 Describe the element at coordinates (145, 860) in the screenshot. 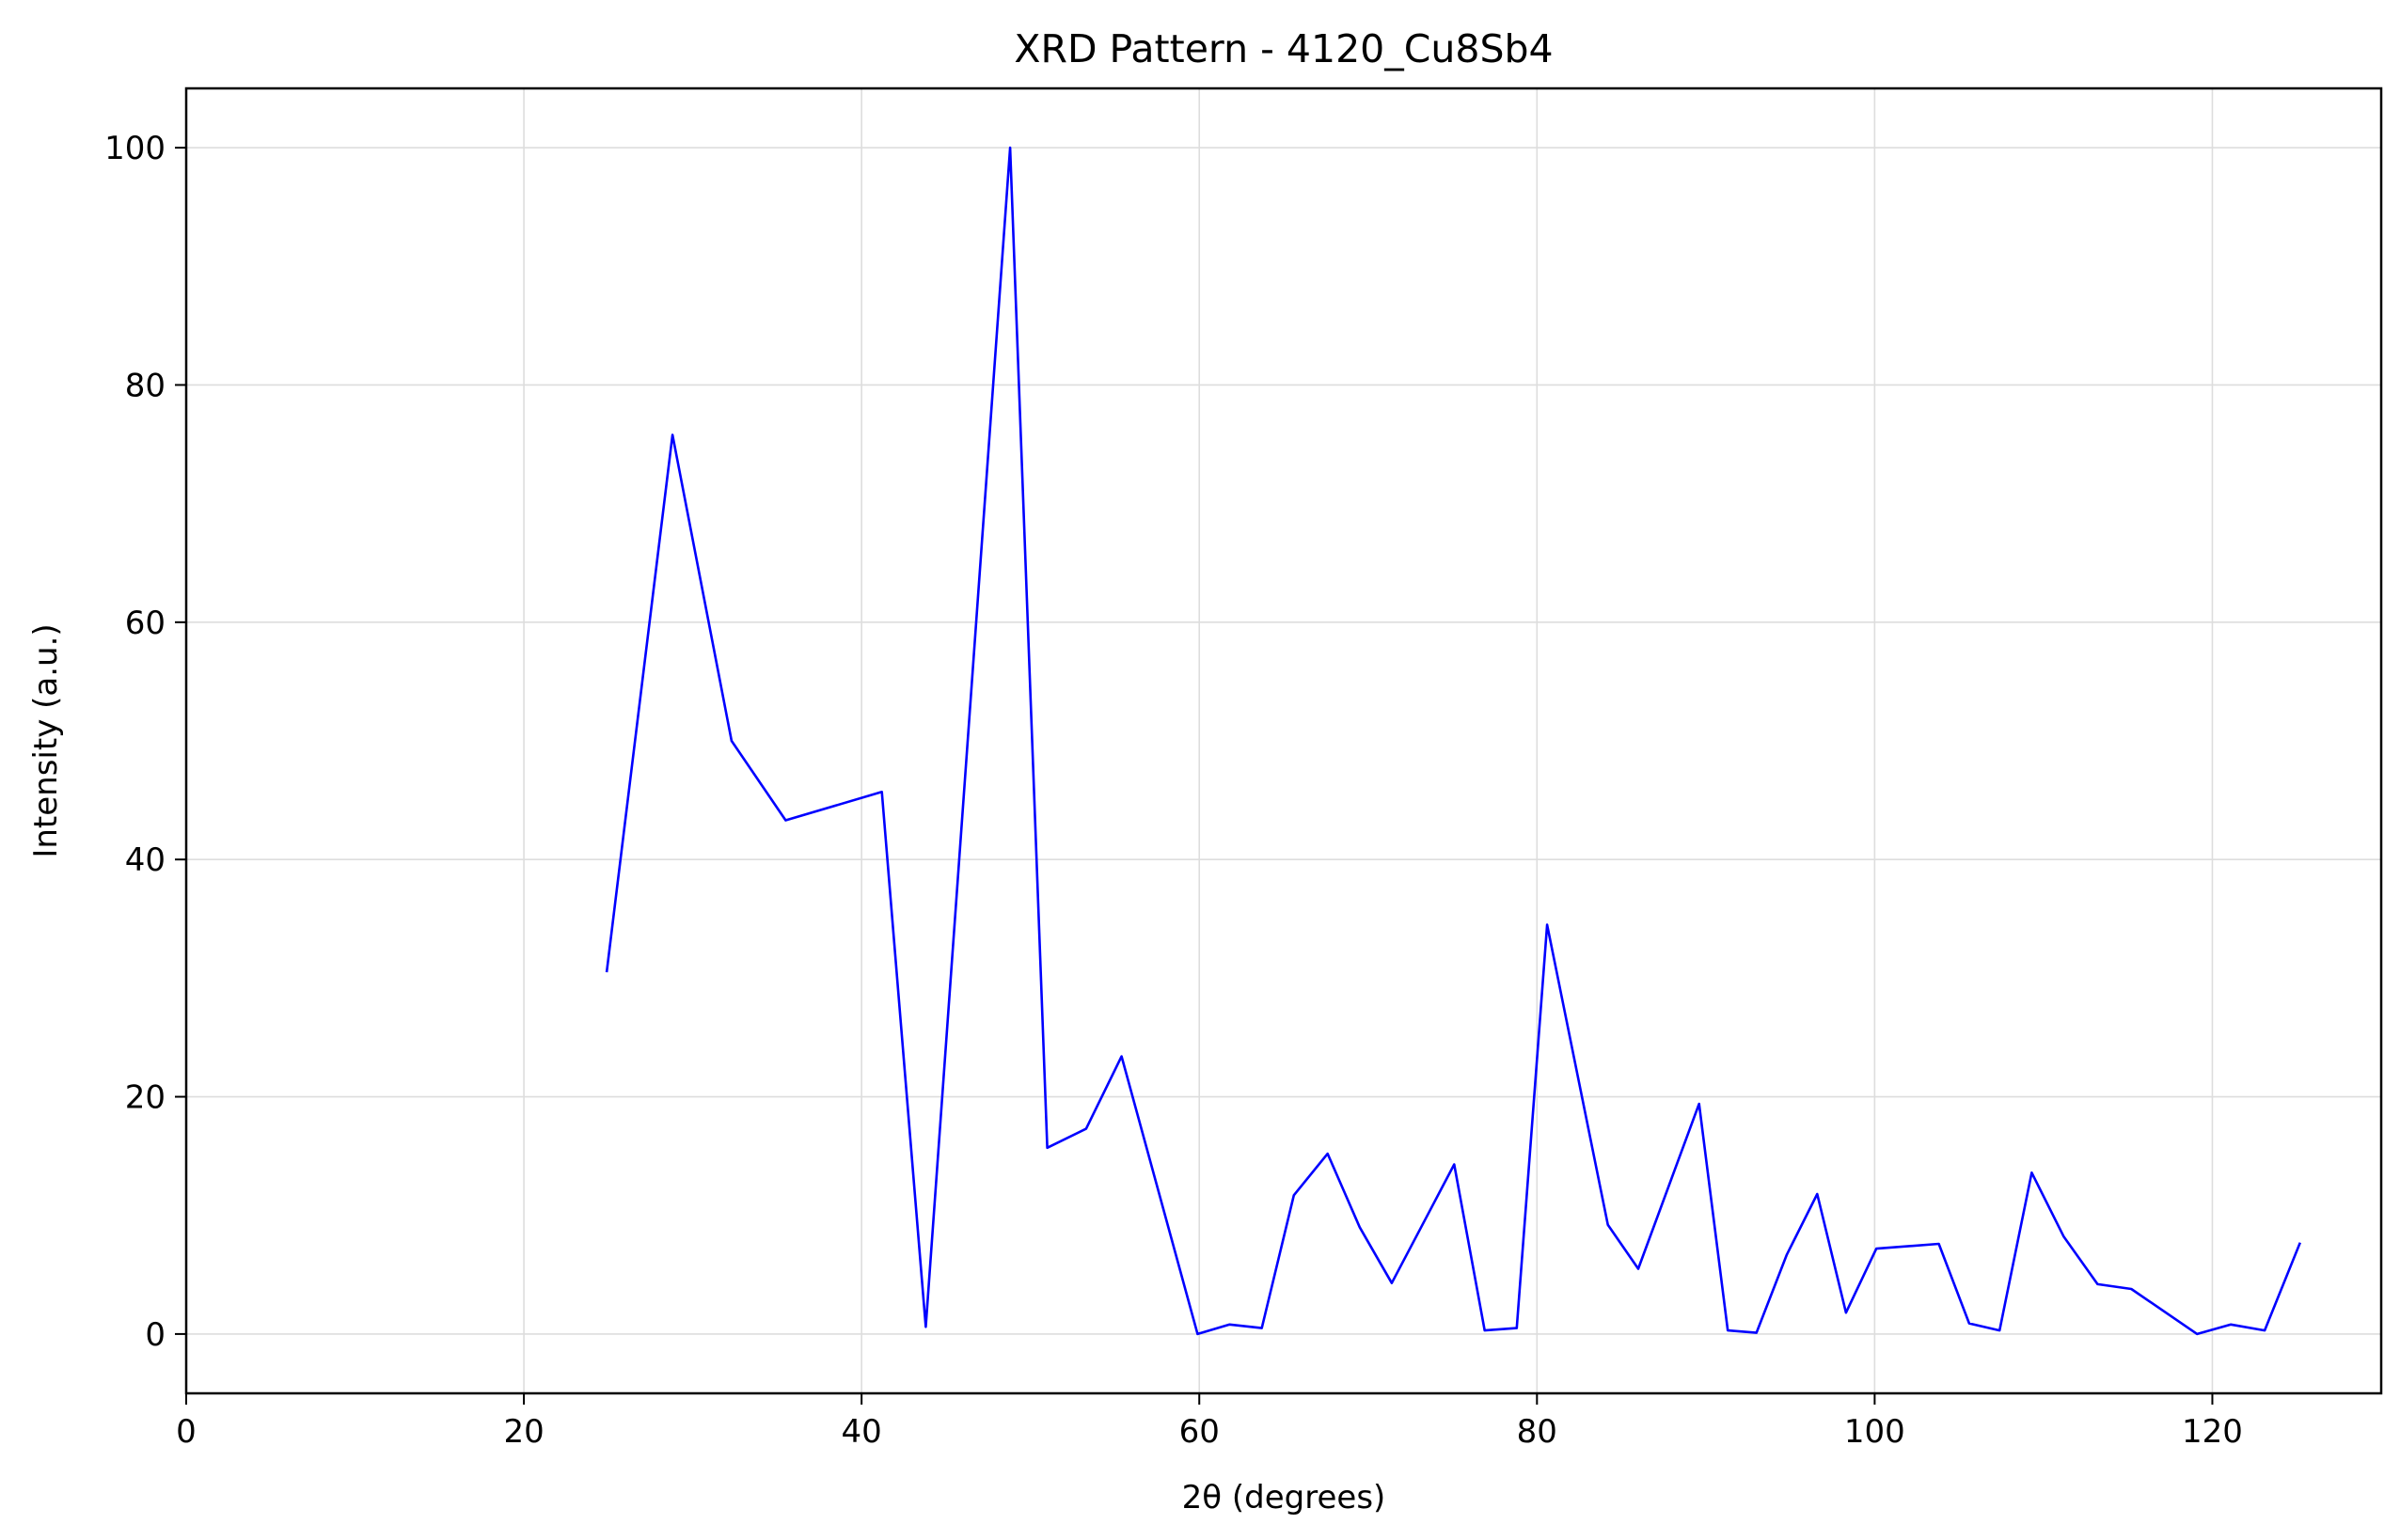

I see `y-tick-label: 40` at that location.